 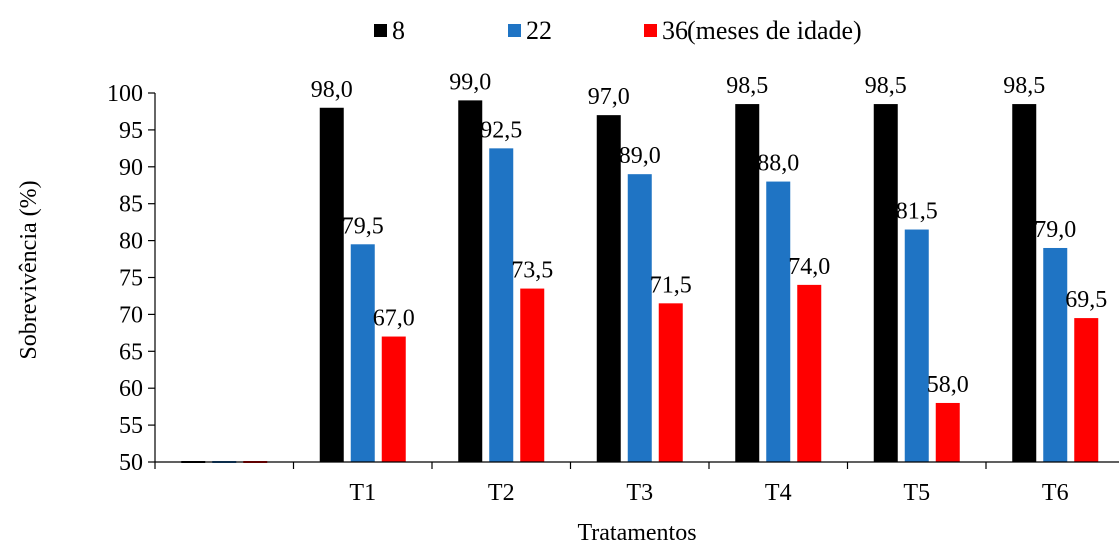 What do you see at coordinates (917, 212) in the screenshot?
I see `data-label: 81,5` at bounding box center [917, 212].